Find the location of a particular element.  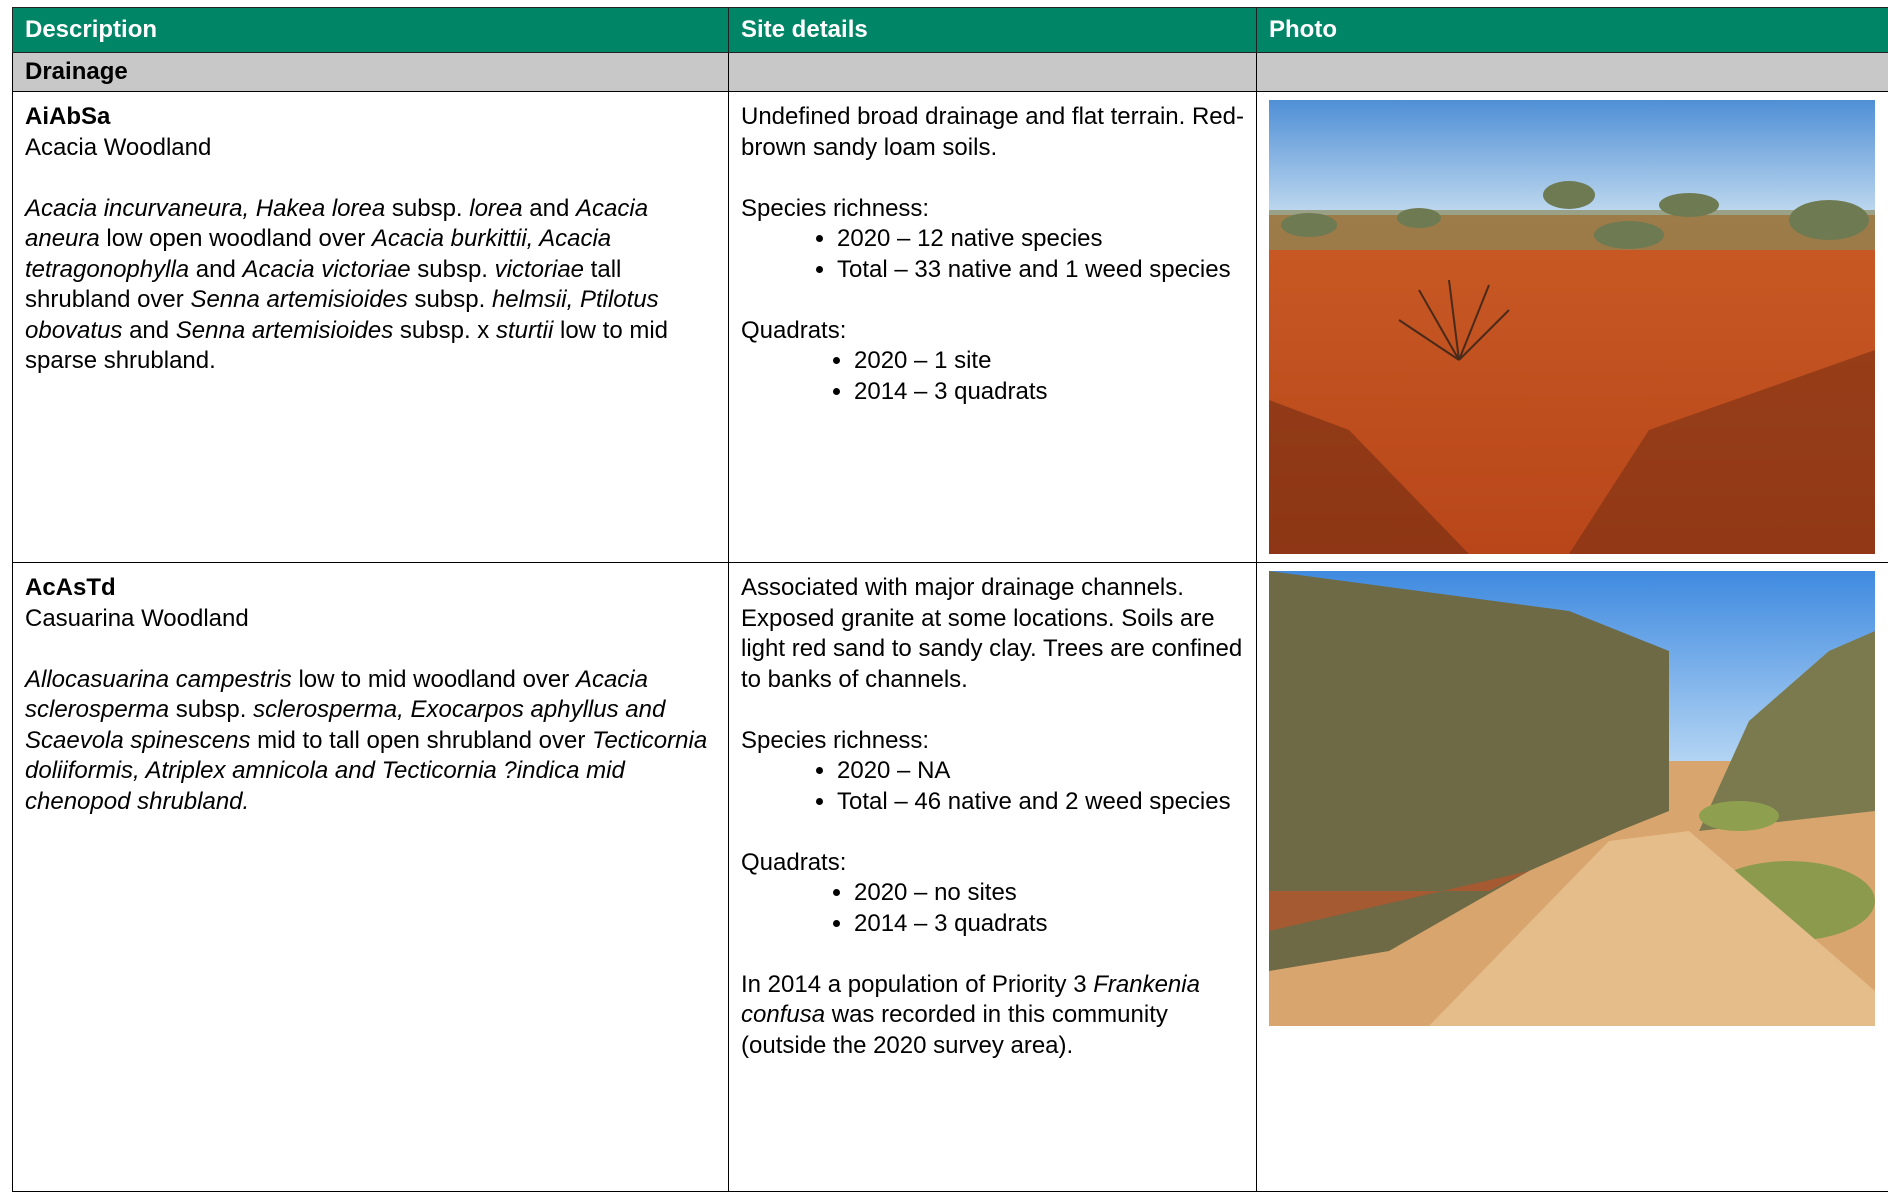

photo-cell is located at coordinates (1572, 327).